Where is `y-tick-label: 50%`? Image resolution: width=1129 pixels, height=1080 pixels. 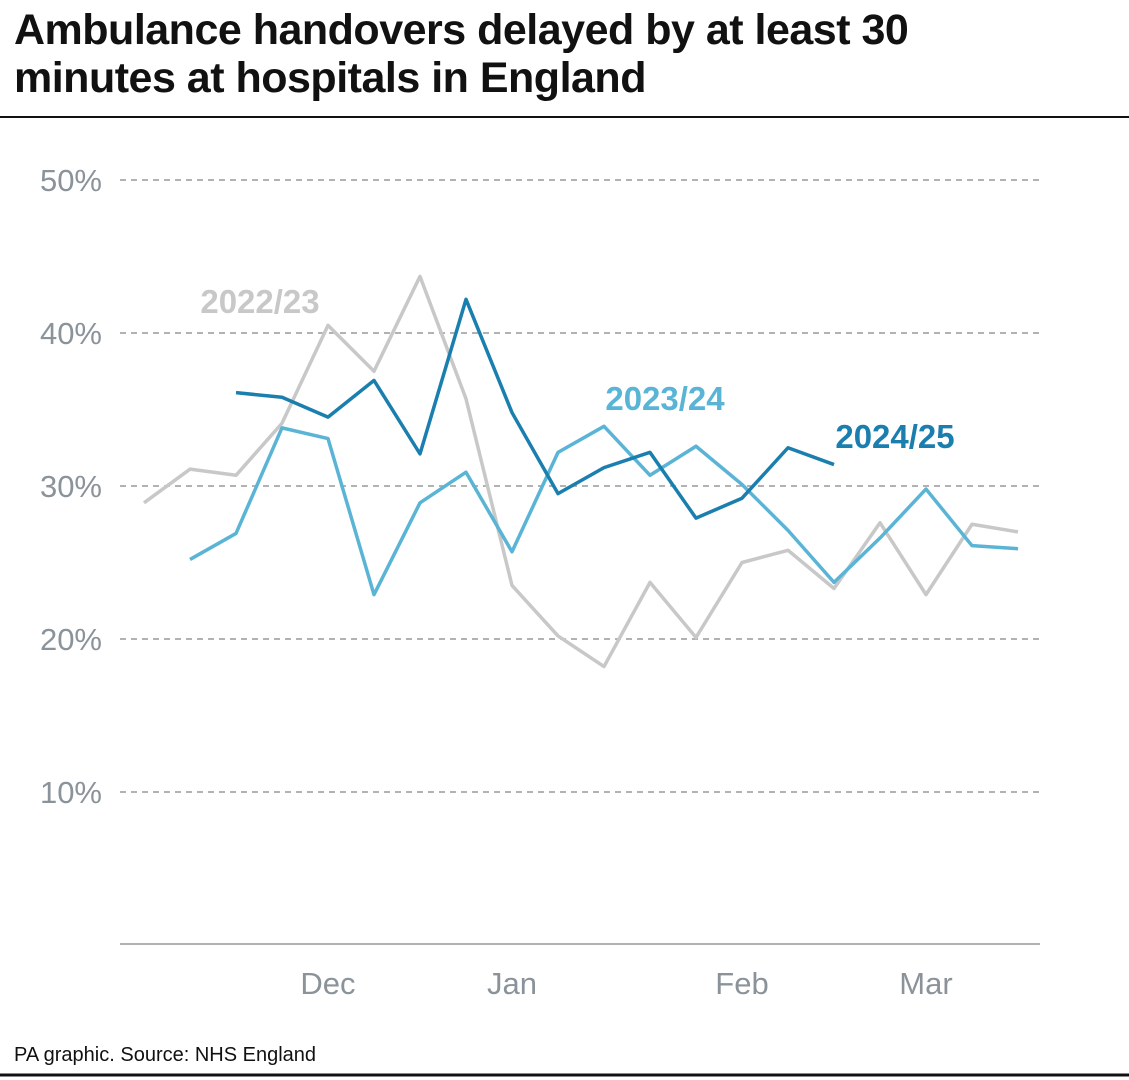
y-tick-label: 50% is located at coordinates (71, 180).